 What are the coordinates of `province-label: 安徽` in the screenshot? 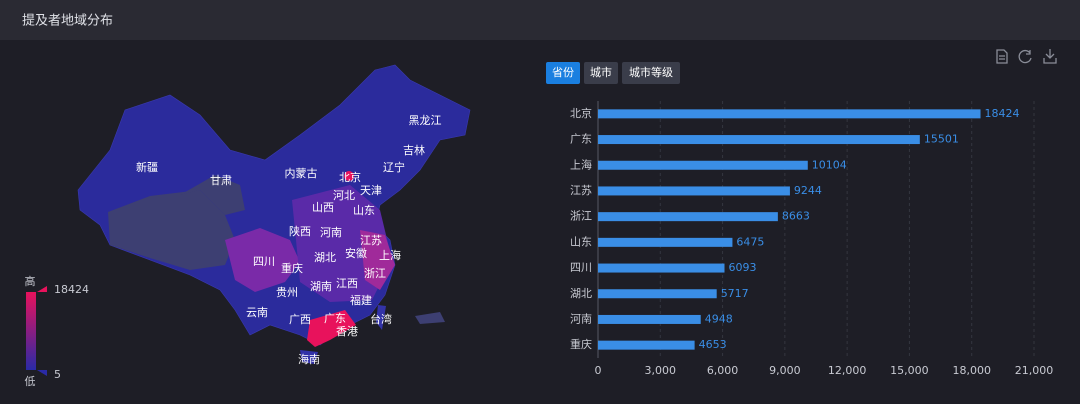 It's located at (356, 253).